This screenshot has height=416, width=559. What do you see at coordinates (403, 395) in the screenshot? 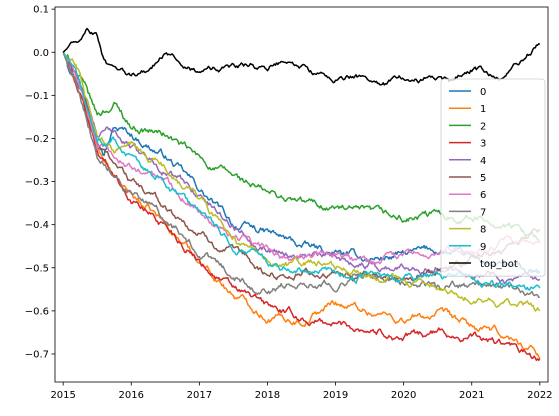
I see `x-tick-label: 2020` at bounding box center [403, 395].